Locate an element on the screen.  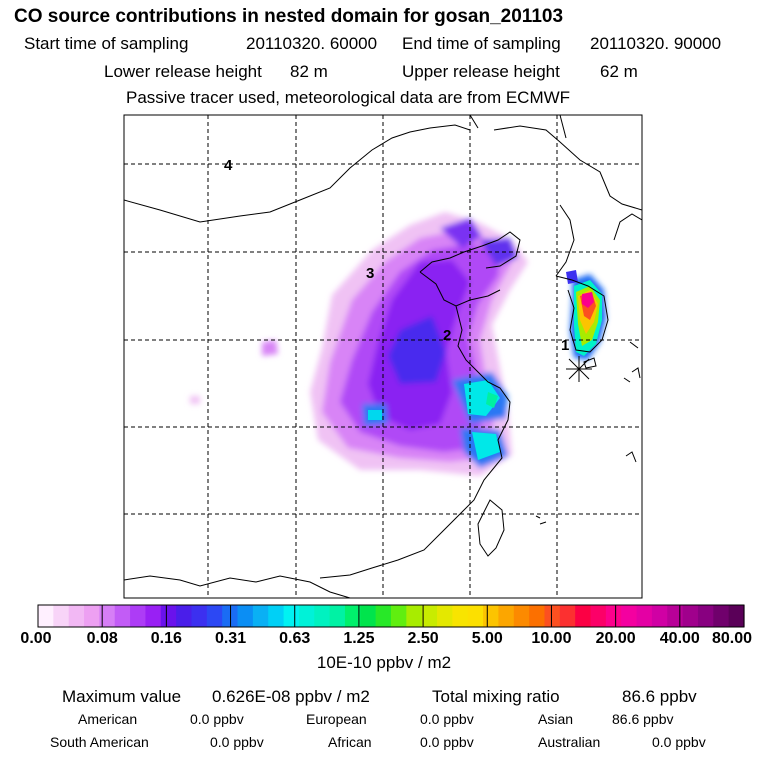
region-label-4: 4 is located at coordinates (228, 165).